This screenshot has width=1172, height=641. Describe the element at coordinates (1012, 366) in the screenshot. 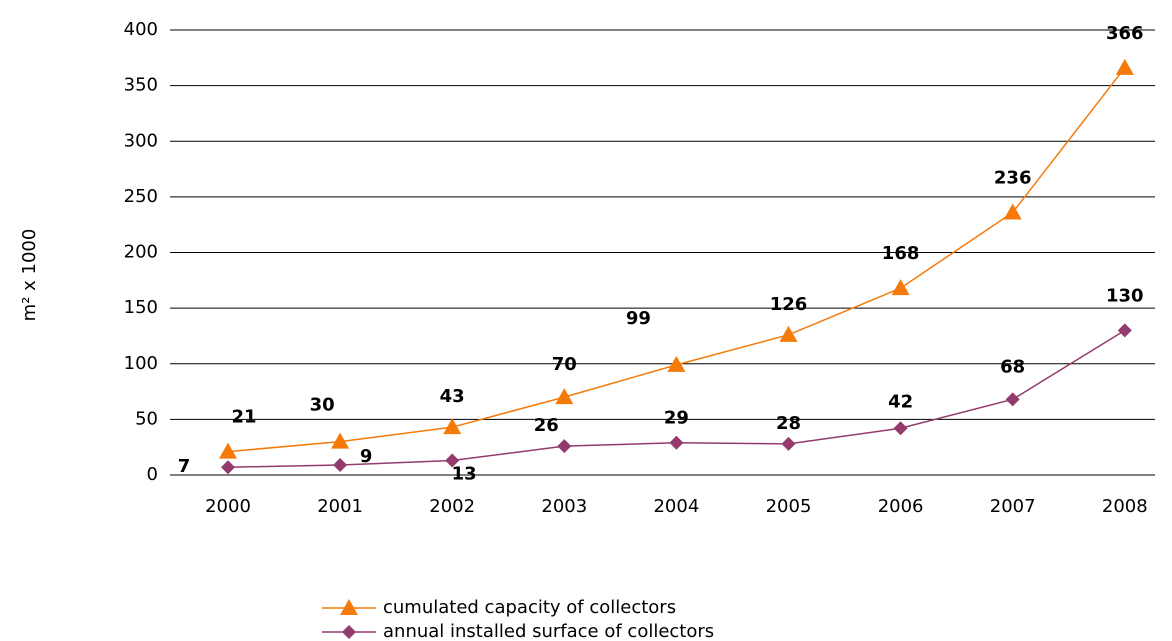

I see `data-label: 68` at that location.